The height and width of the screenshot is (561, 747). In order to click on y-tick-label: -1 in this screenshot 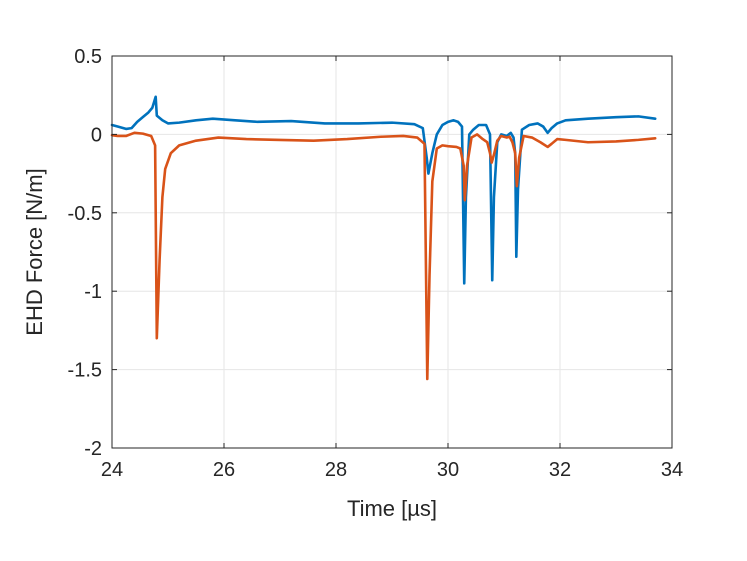, I will do `click(93, 292)`.